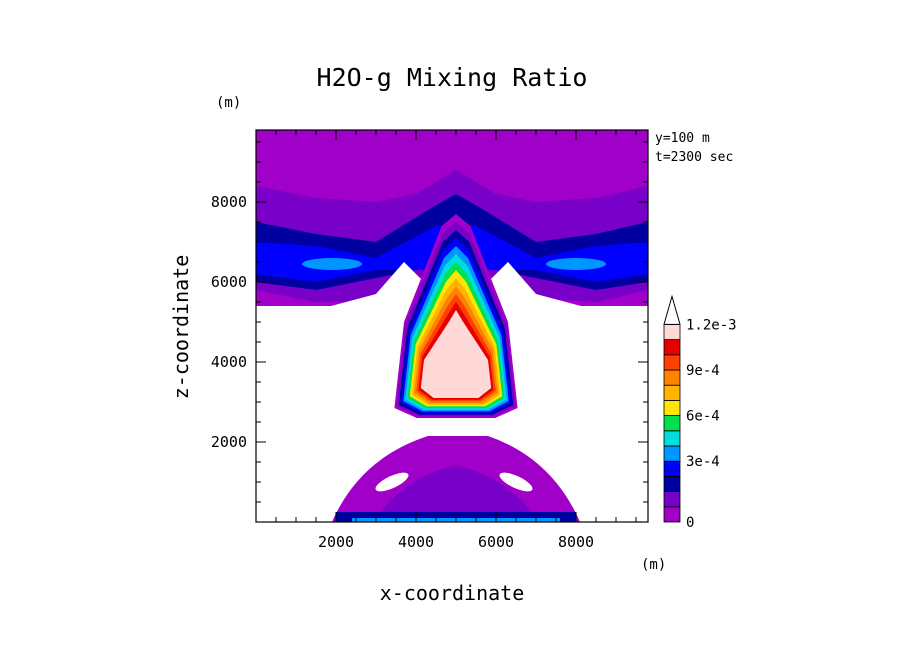 This screenshot has width=904, height=654. I want to click on plume-band, so click(456, 354).